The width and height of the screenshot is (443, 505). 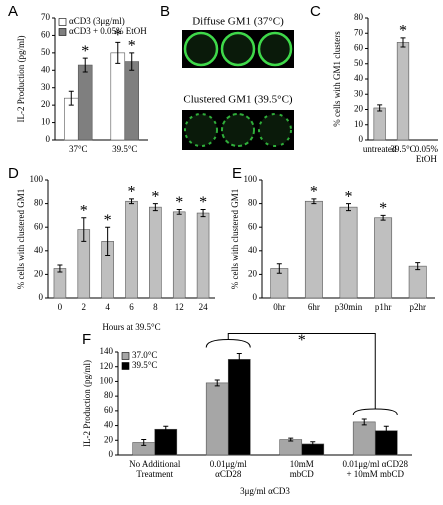 What do you see at coordinates (427, 149) in the screenshot?
I see `x-tick-label: 0.05%` at bounding box center [427, 149].